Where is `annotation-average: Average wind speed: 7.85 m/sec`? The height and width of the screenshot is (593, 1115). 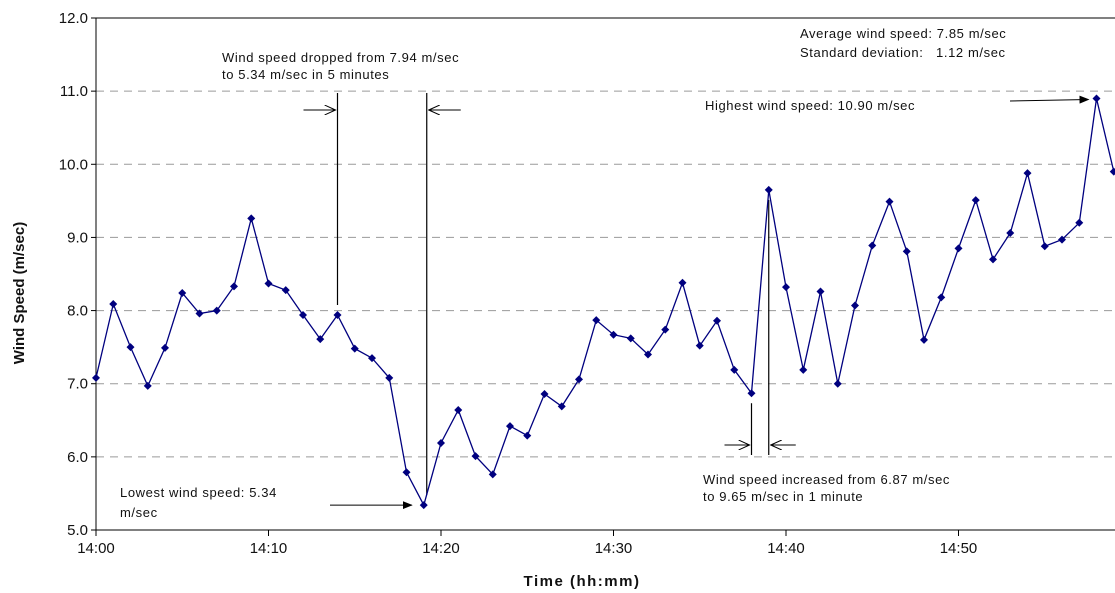 annotation-average: Average wind speed: 7.85 m/sec is located at coordinates (903, 33).